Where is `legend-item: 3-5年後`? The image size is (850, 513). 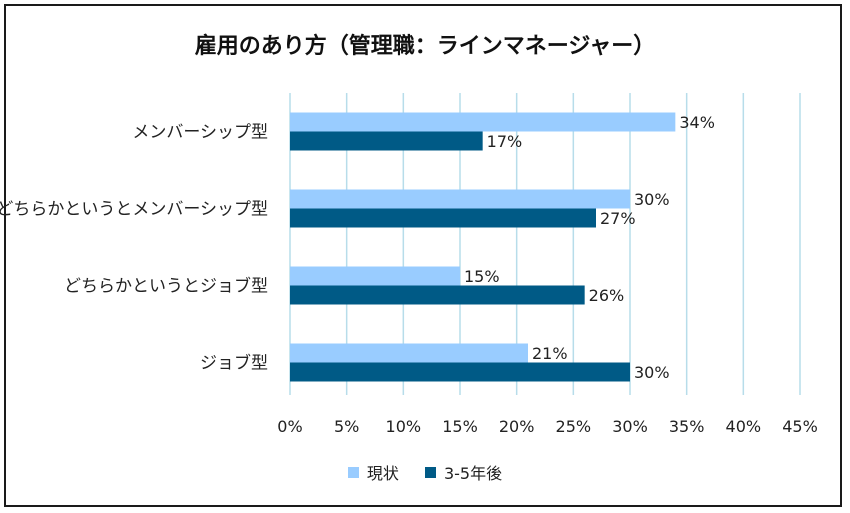 legend-item: 3-5年後 is located at coordinates (463, 472).